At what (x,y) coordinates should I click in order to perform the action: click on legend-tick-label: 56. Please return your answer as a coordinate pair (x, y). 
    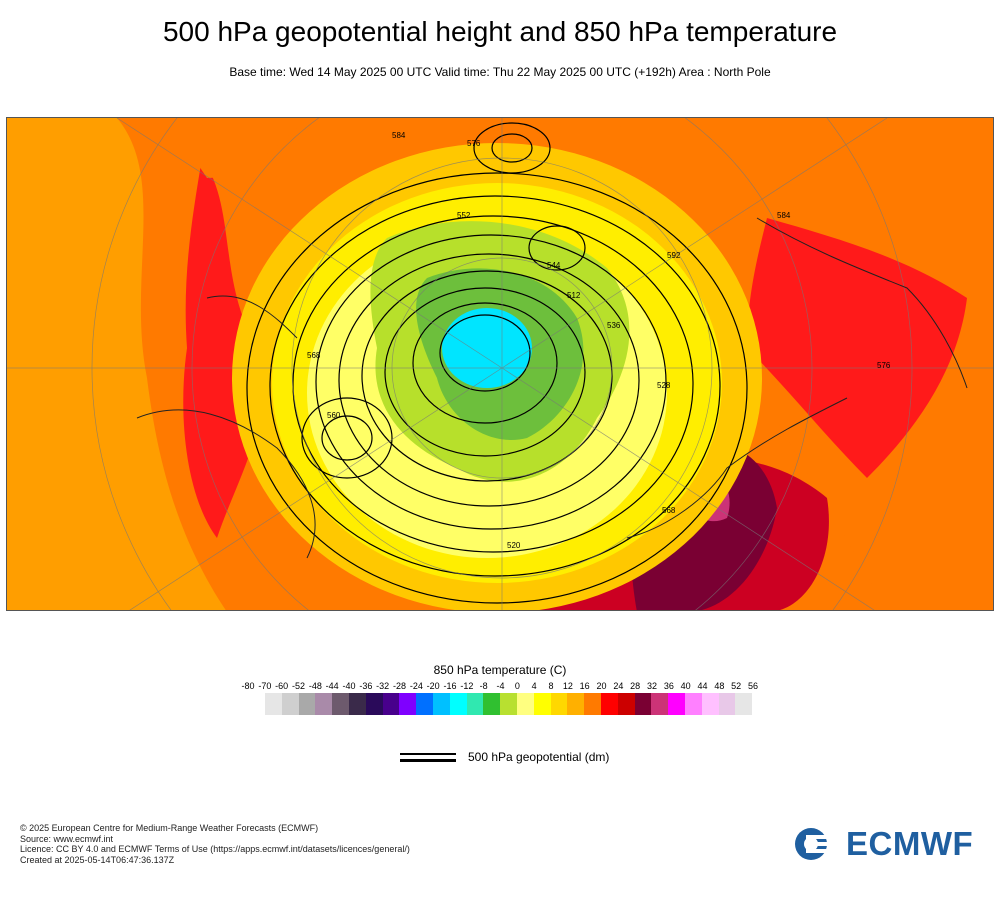
    Looking at the image, I should click on (753, 686).